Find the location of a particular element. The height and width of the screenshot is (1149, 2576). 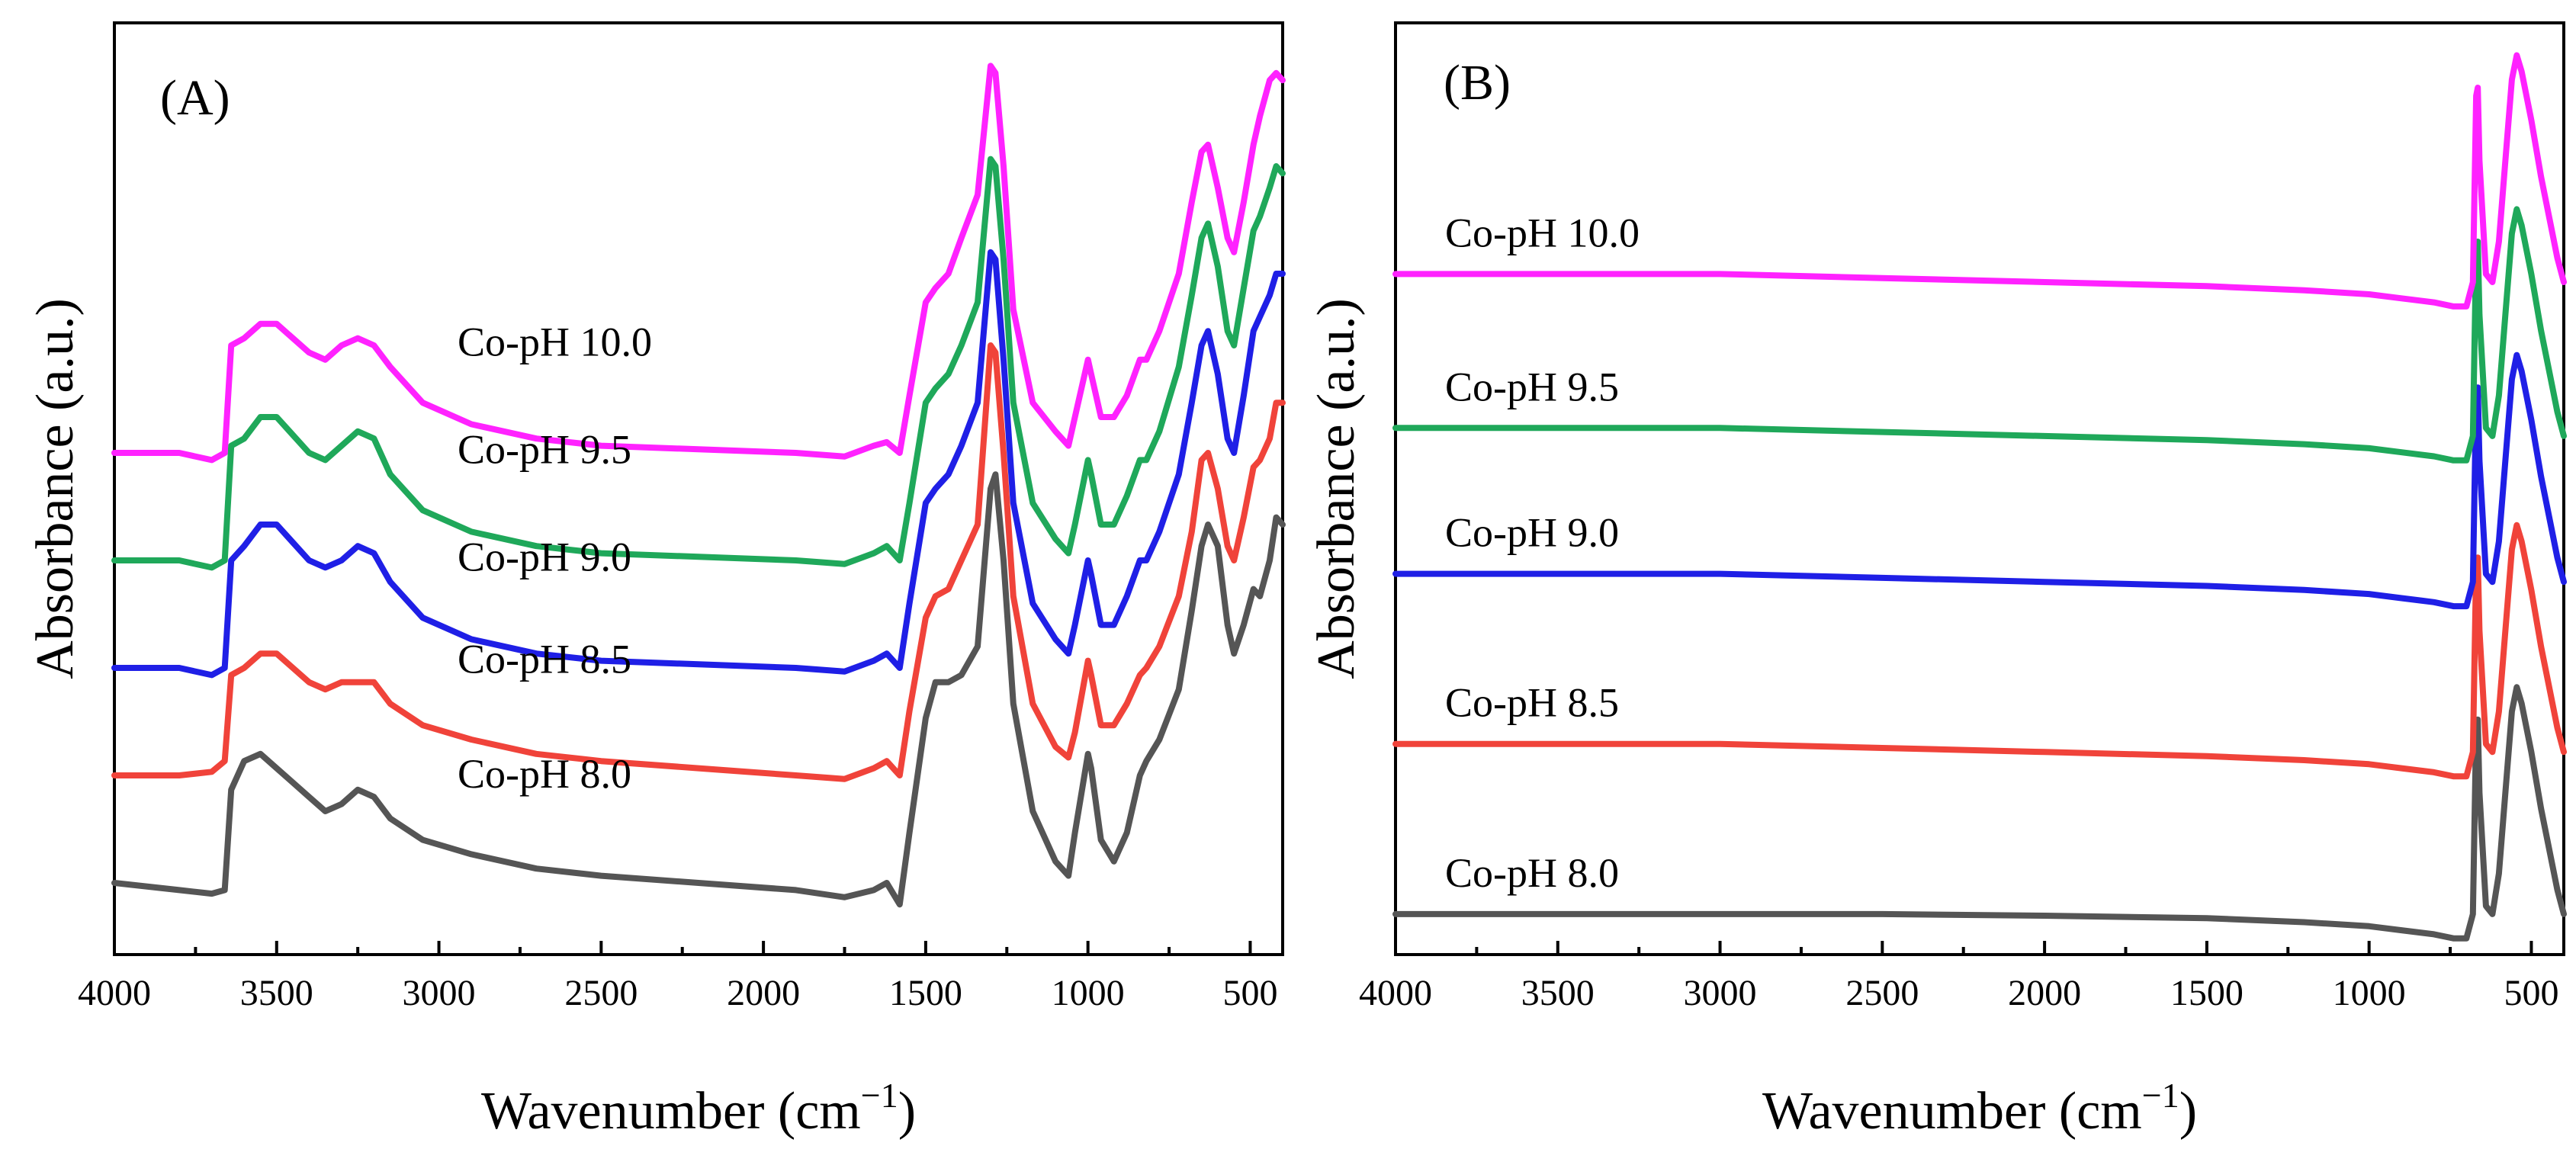

panel-b-curve-label: Co-pH 10.0 is located at coordinates (1542, 233).